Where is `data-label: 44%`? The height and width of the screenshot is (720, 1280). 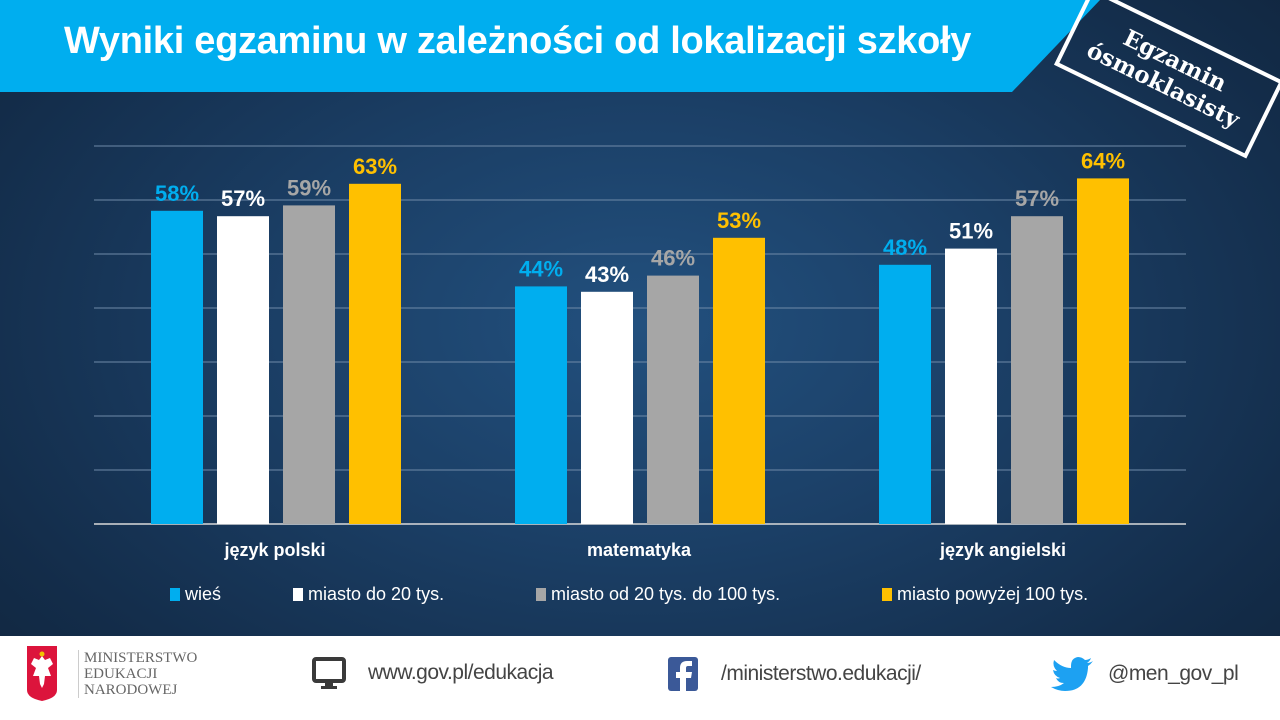
data-label: 44% is located at coordinates (541, 268).